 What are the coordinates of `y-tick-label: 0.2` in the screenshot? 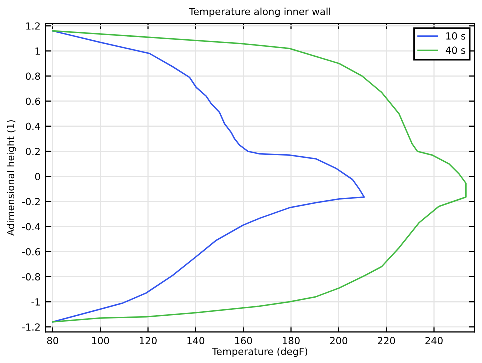 It's located at (33, 152).